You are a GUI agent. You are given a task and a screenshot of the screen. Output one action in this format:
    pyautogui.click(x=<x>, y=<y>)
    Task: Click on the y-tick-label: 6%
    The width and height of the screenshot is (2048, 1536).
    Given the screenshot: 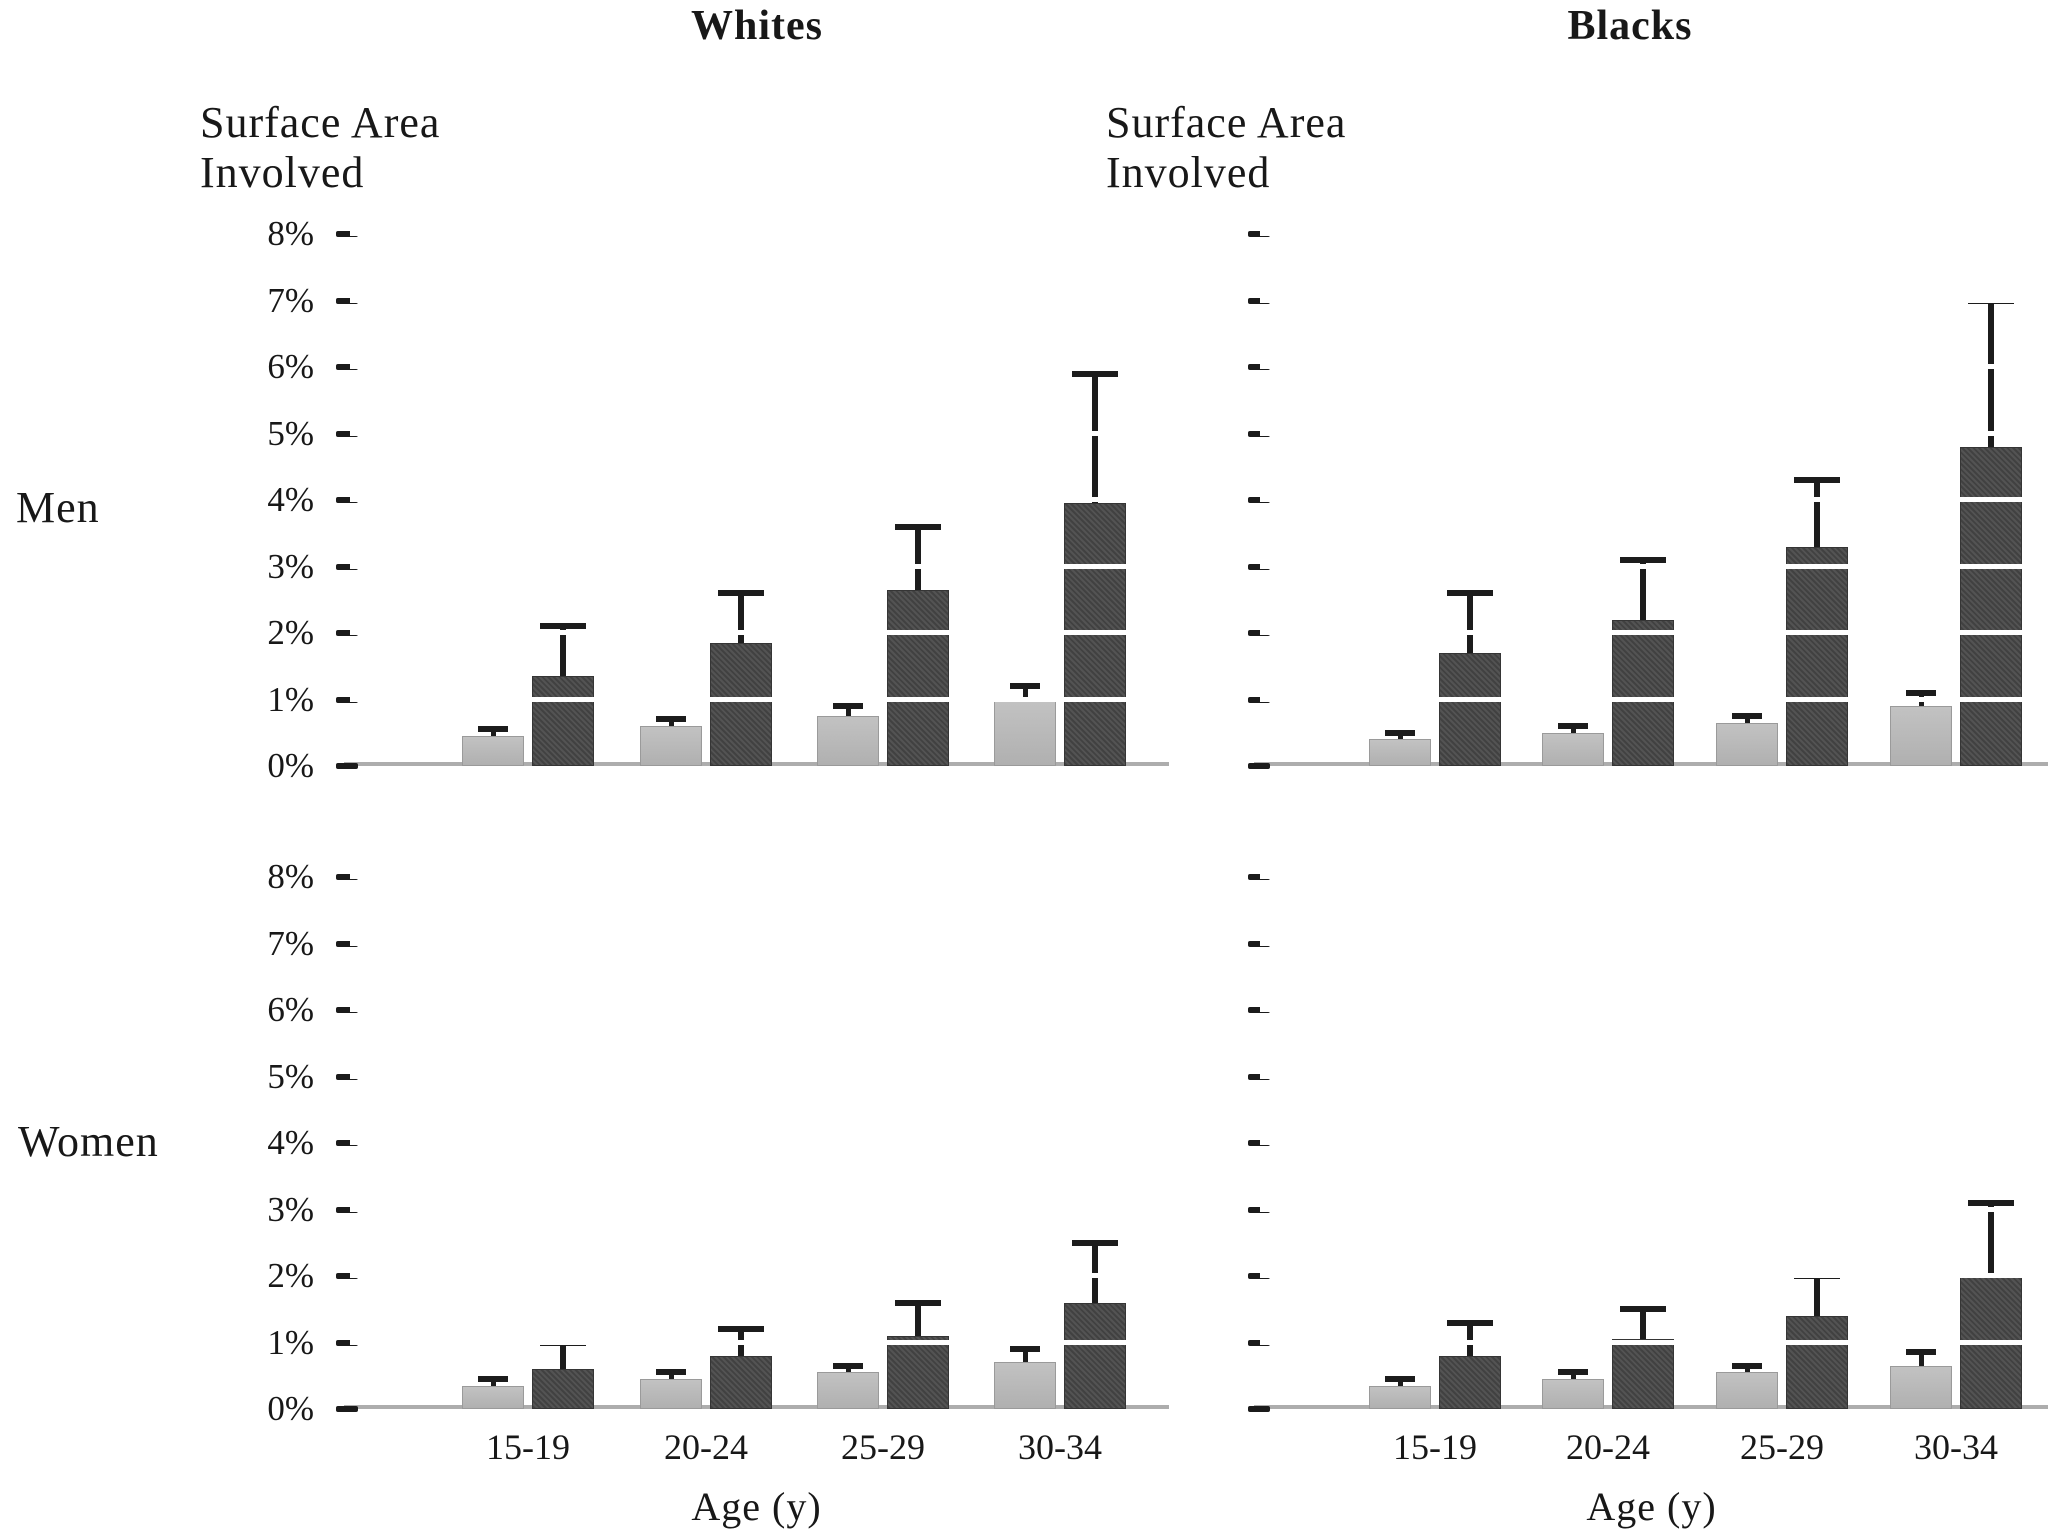 What is the action you would take?
    pyautogui.click(x=290, y=1009)
    